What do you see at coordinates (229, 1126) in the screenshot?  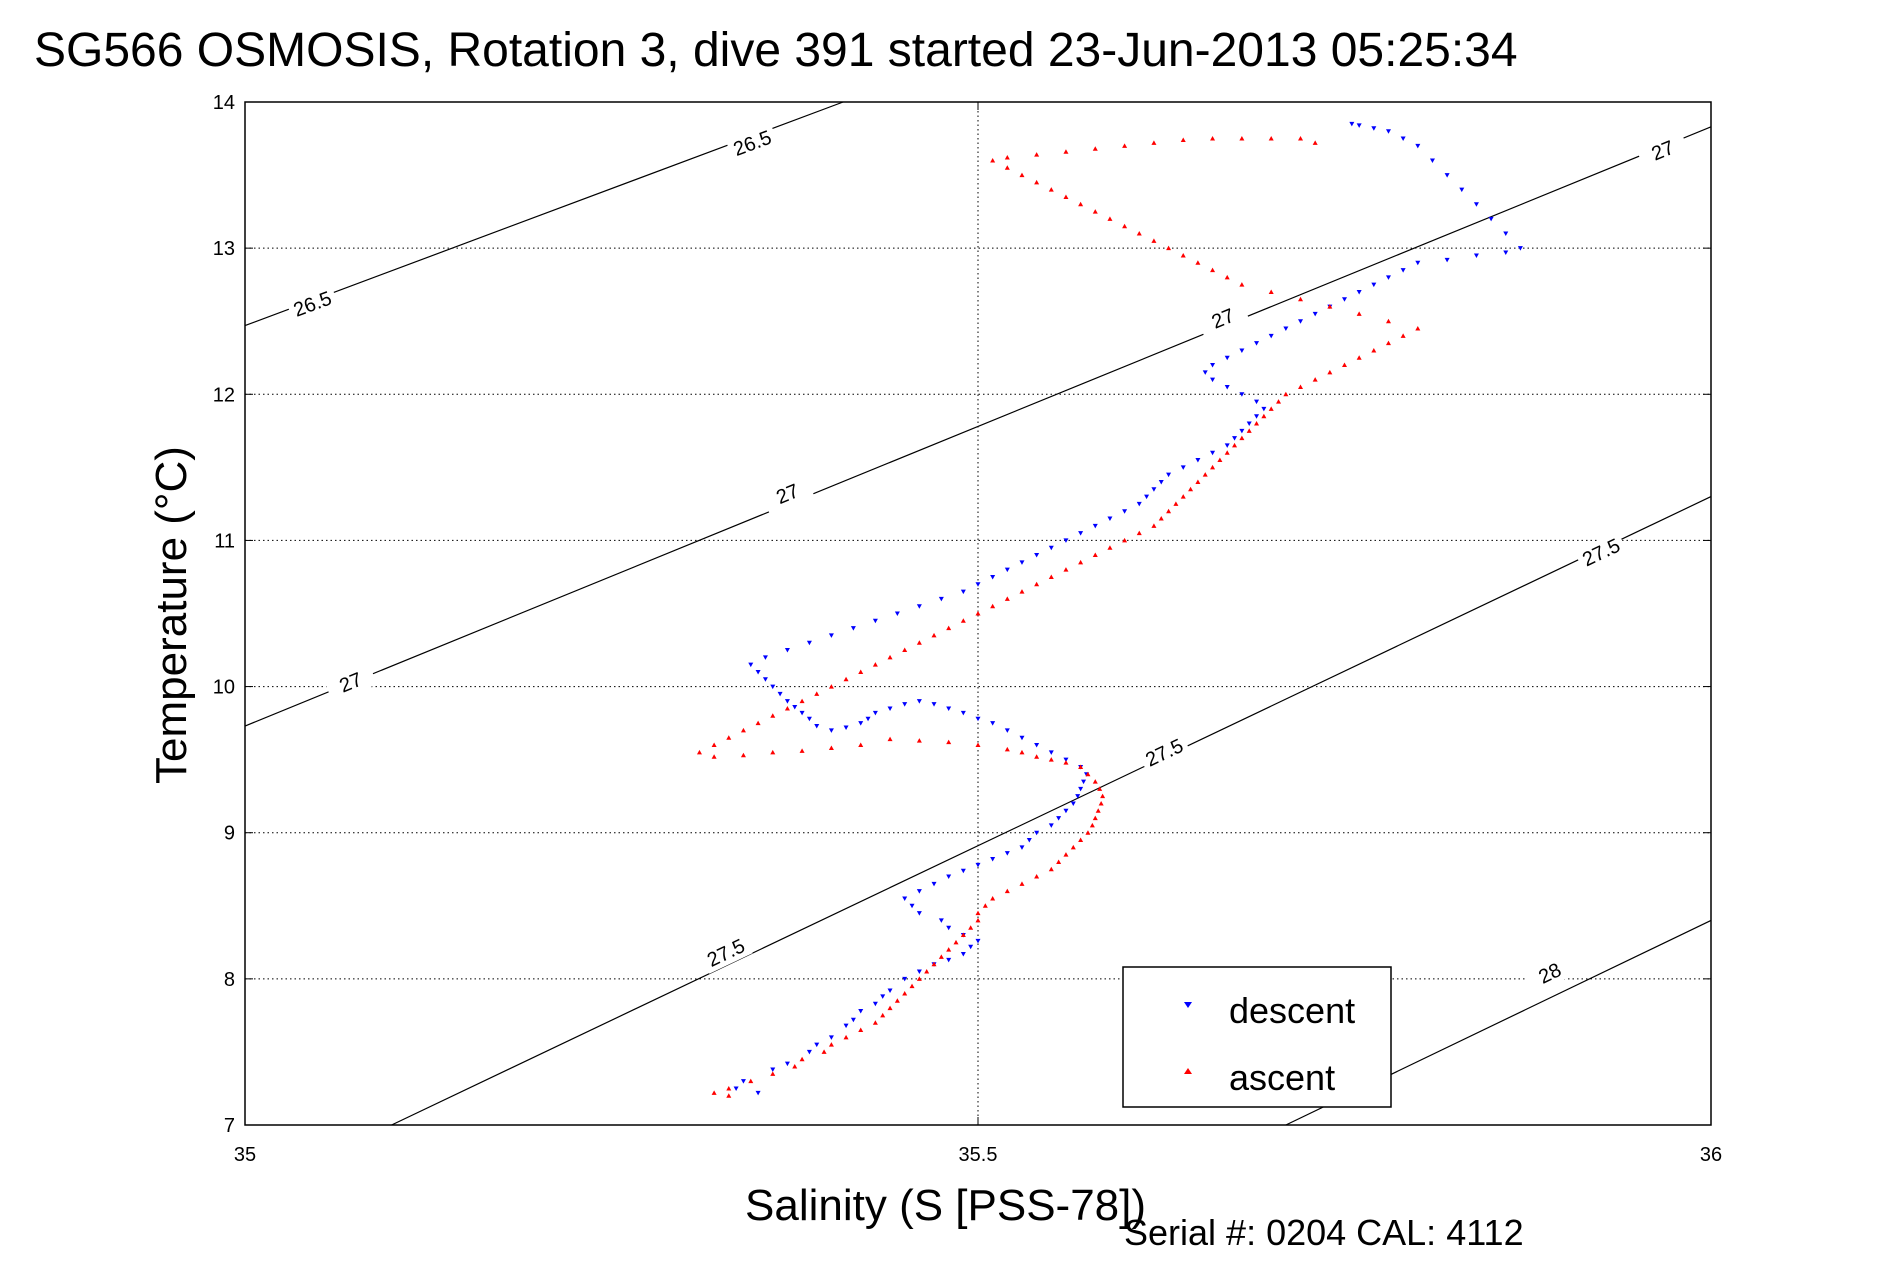 I see `y-tick-label: 7` at bounding box center [229, 1126].